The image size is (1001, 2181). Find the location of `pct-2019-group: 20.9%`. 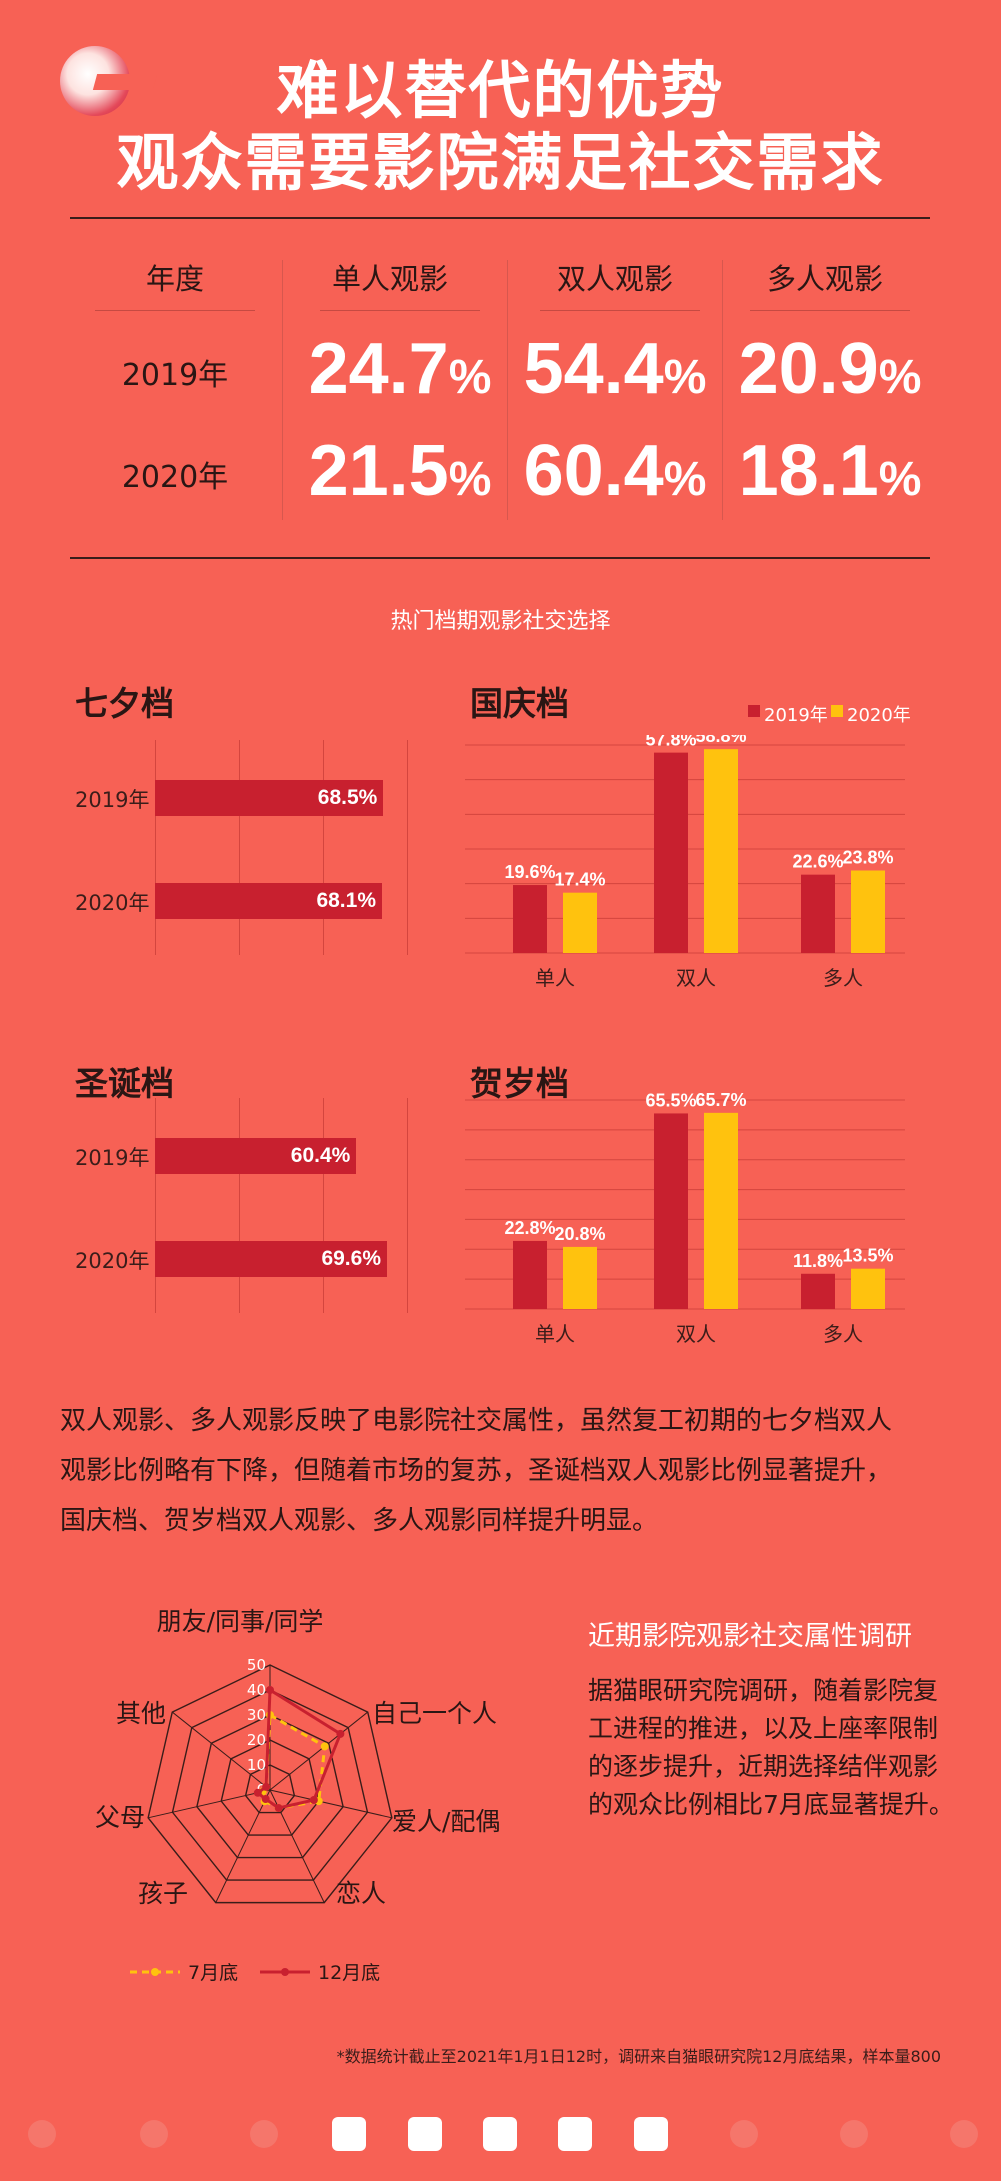

pct-2019-group: 20.9% is located at coordinates (830, 369).